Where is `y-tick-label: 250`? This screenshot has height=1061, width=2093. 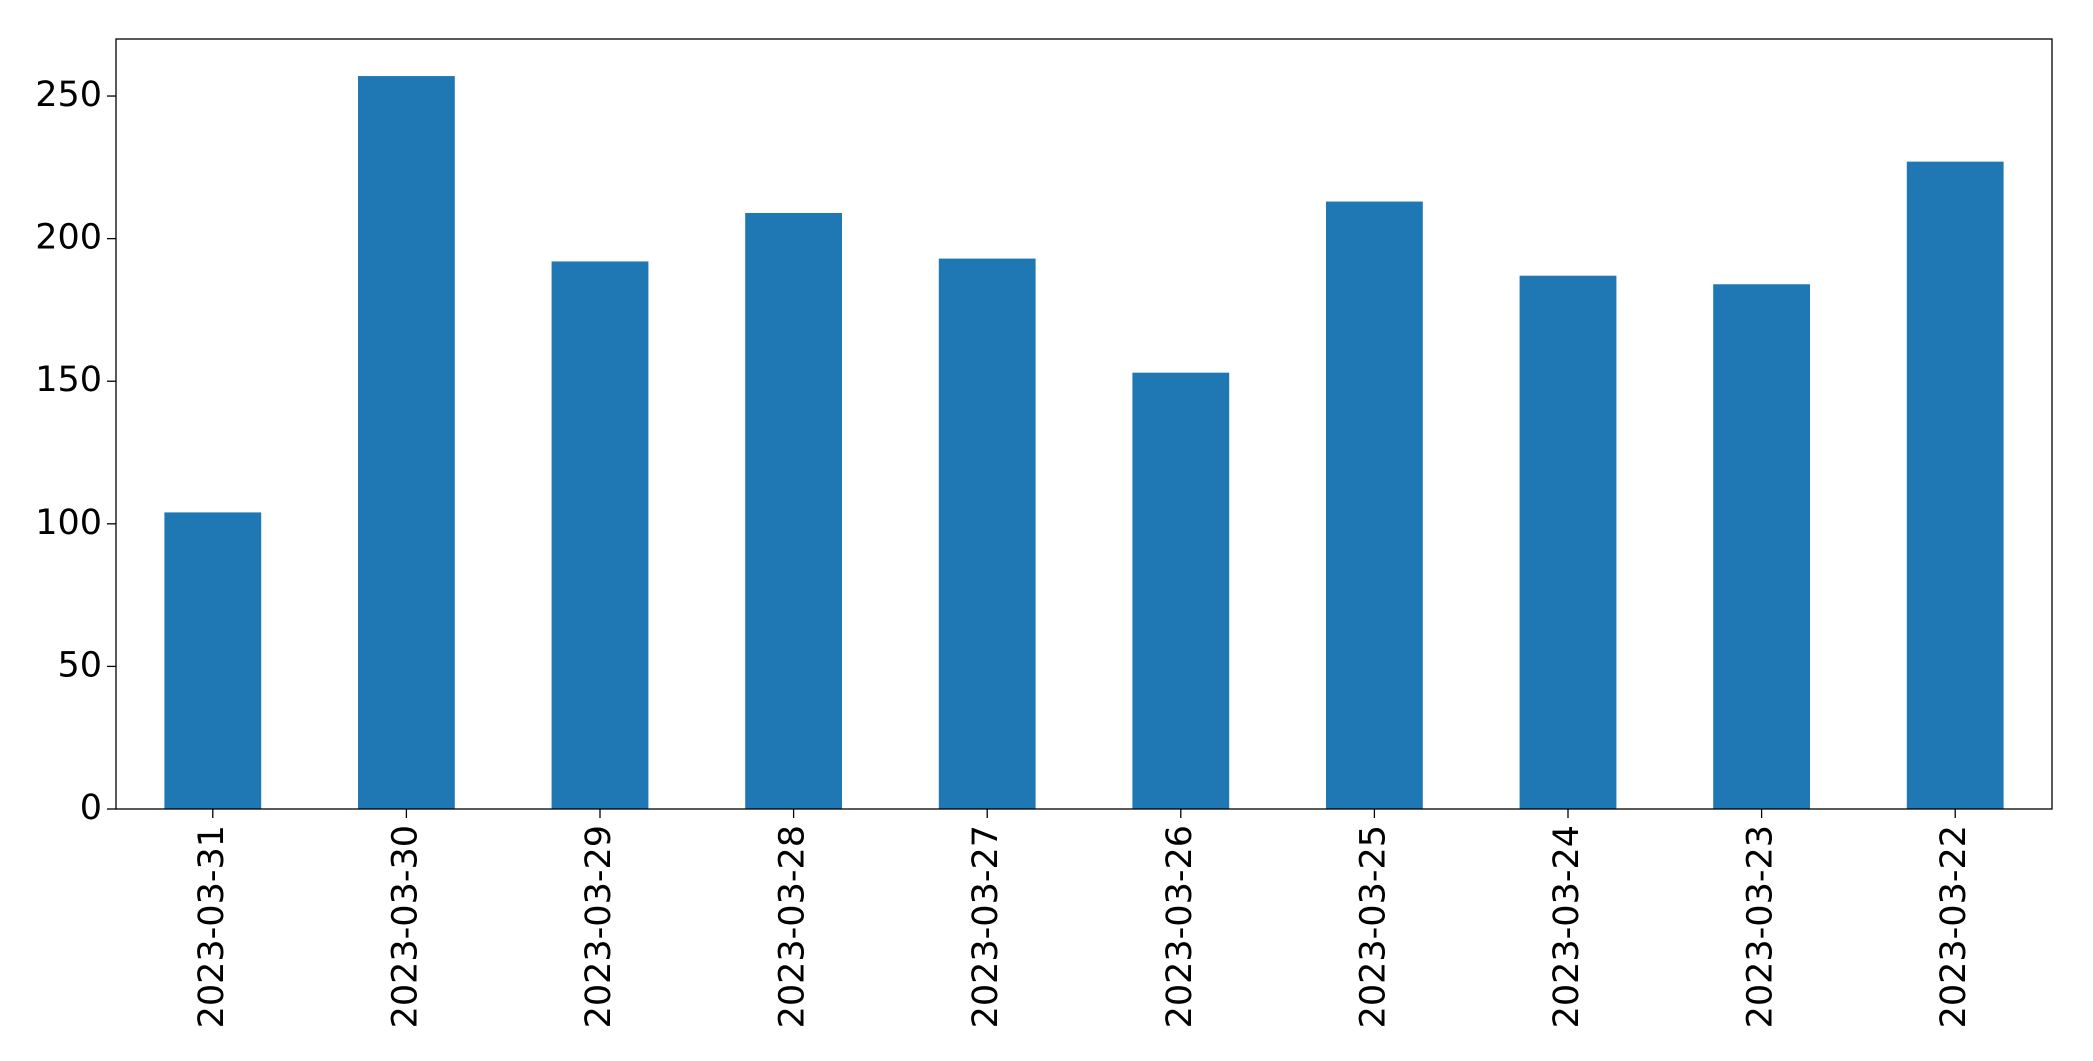
y-tick-label: 250 is located at coordinates (68, 95).